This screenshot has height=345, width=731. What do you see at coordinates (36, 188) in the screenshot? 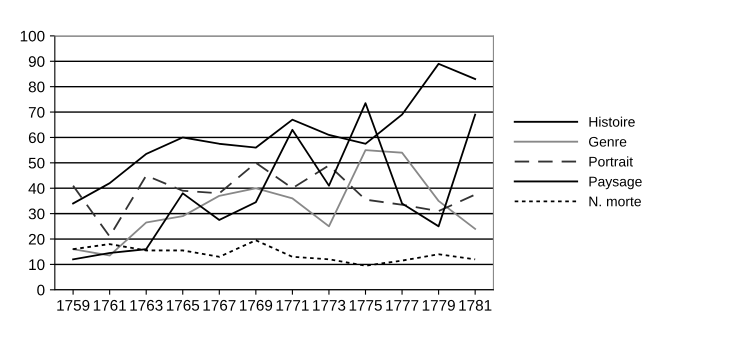
I see `y-tick-label: 40` at bounding box center [36, 188].